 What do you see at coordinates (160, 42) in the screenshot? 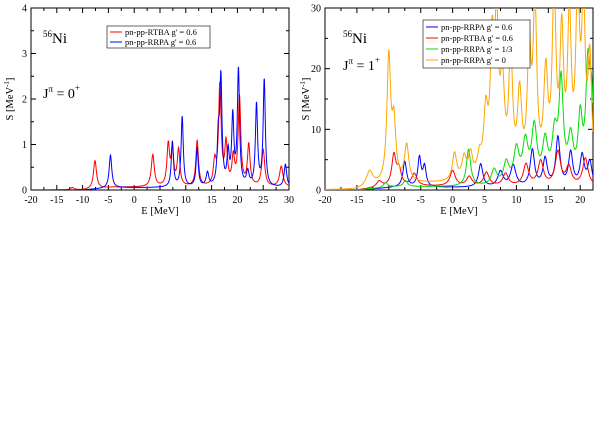
I see `left-legend-label-rrpa: pn-pp-RRPA g' = 0.6` at bounding box center [160, 42].